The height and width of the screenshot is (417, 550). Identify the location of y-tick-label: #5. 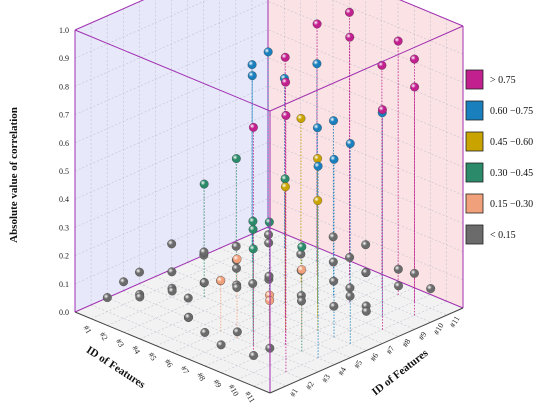
(358, 364).